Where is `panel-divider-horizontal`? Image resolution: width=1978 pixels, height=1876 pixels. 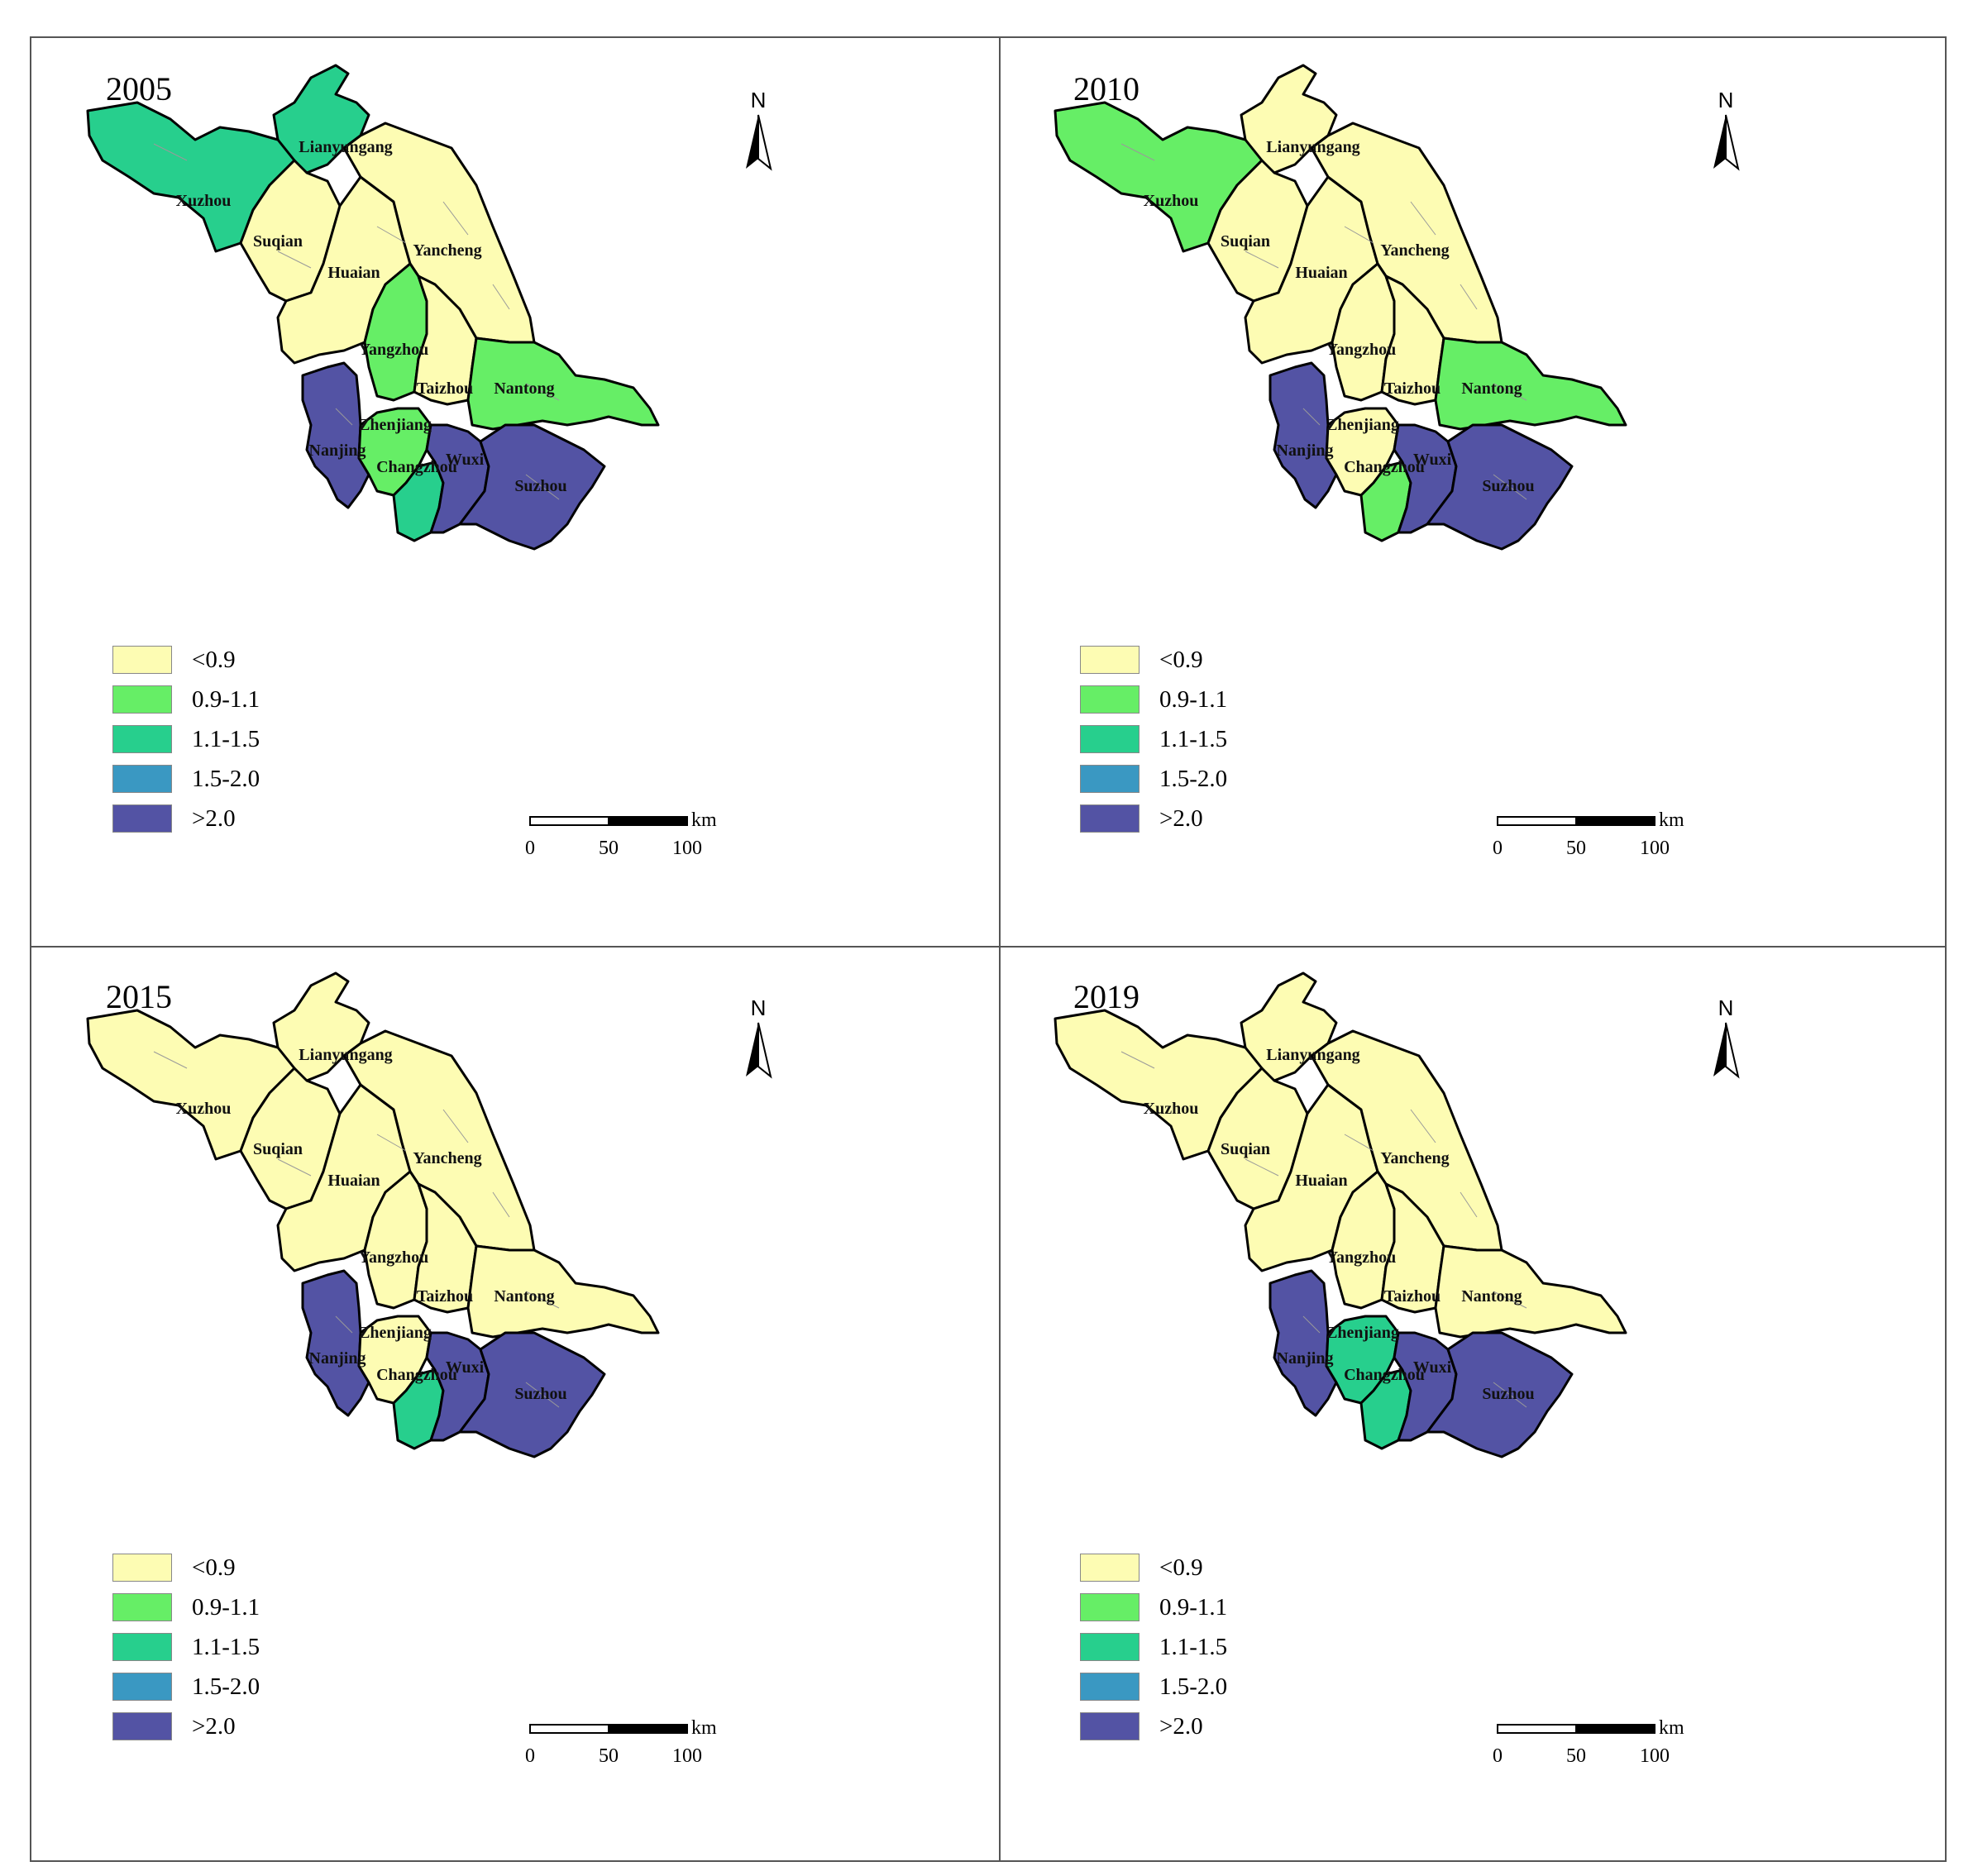 panel-divider-horizontal is located at coordinates (988, 947).